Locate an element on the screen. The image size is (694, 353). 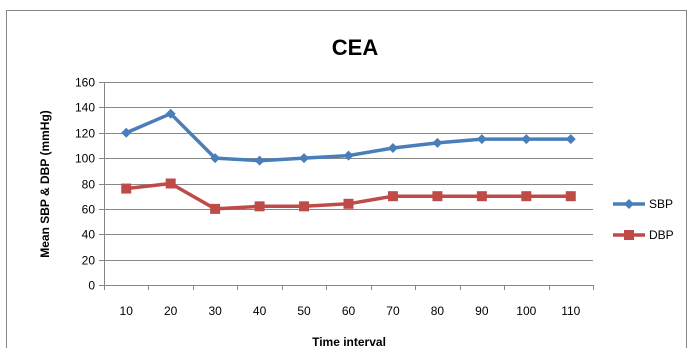
y-tick-label: 100 is located at coordinates (85, 159).